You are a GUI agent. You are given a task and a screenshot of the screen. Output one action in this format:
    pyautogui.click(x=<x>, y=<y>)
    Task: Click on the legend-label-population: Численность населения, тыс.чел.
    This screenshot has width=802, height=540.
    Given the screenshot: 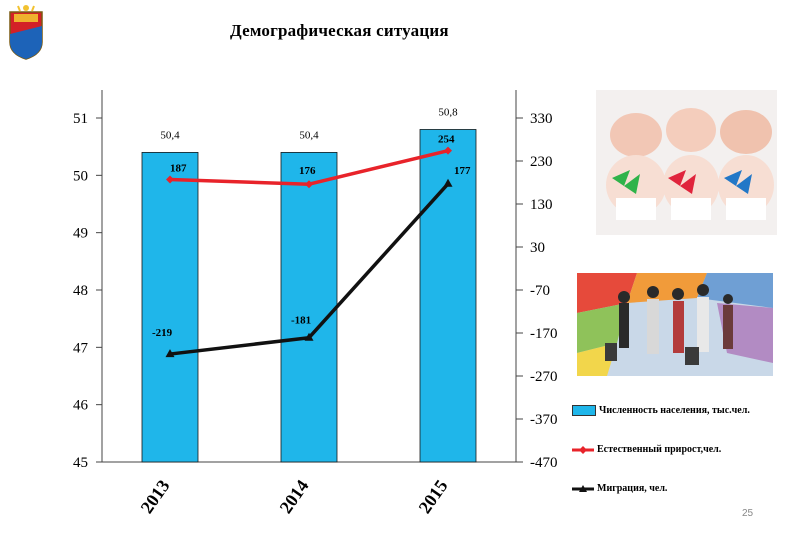 What is the action you would take?
    pyautogui.click(x=674, y=410)
    